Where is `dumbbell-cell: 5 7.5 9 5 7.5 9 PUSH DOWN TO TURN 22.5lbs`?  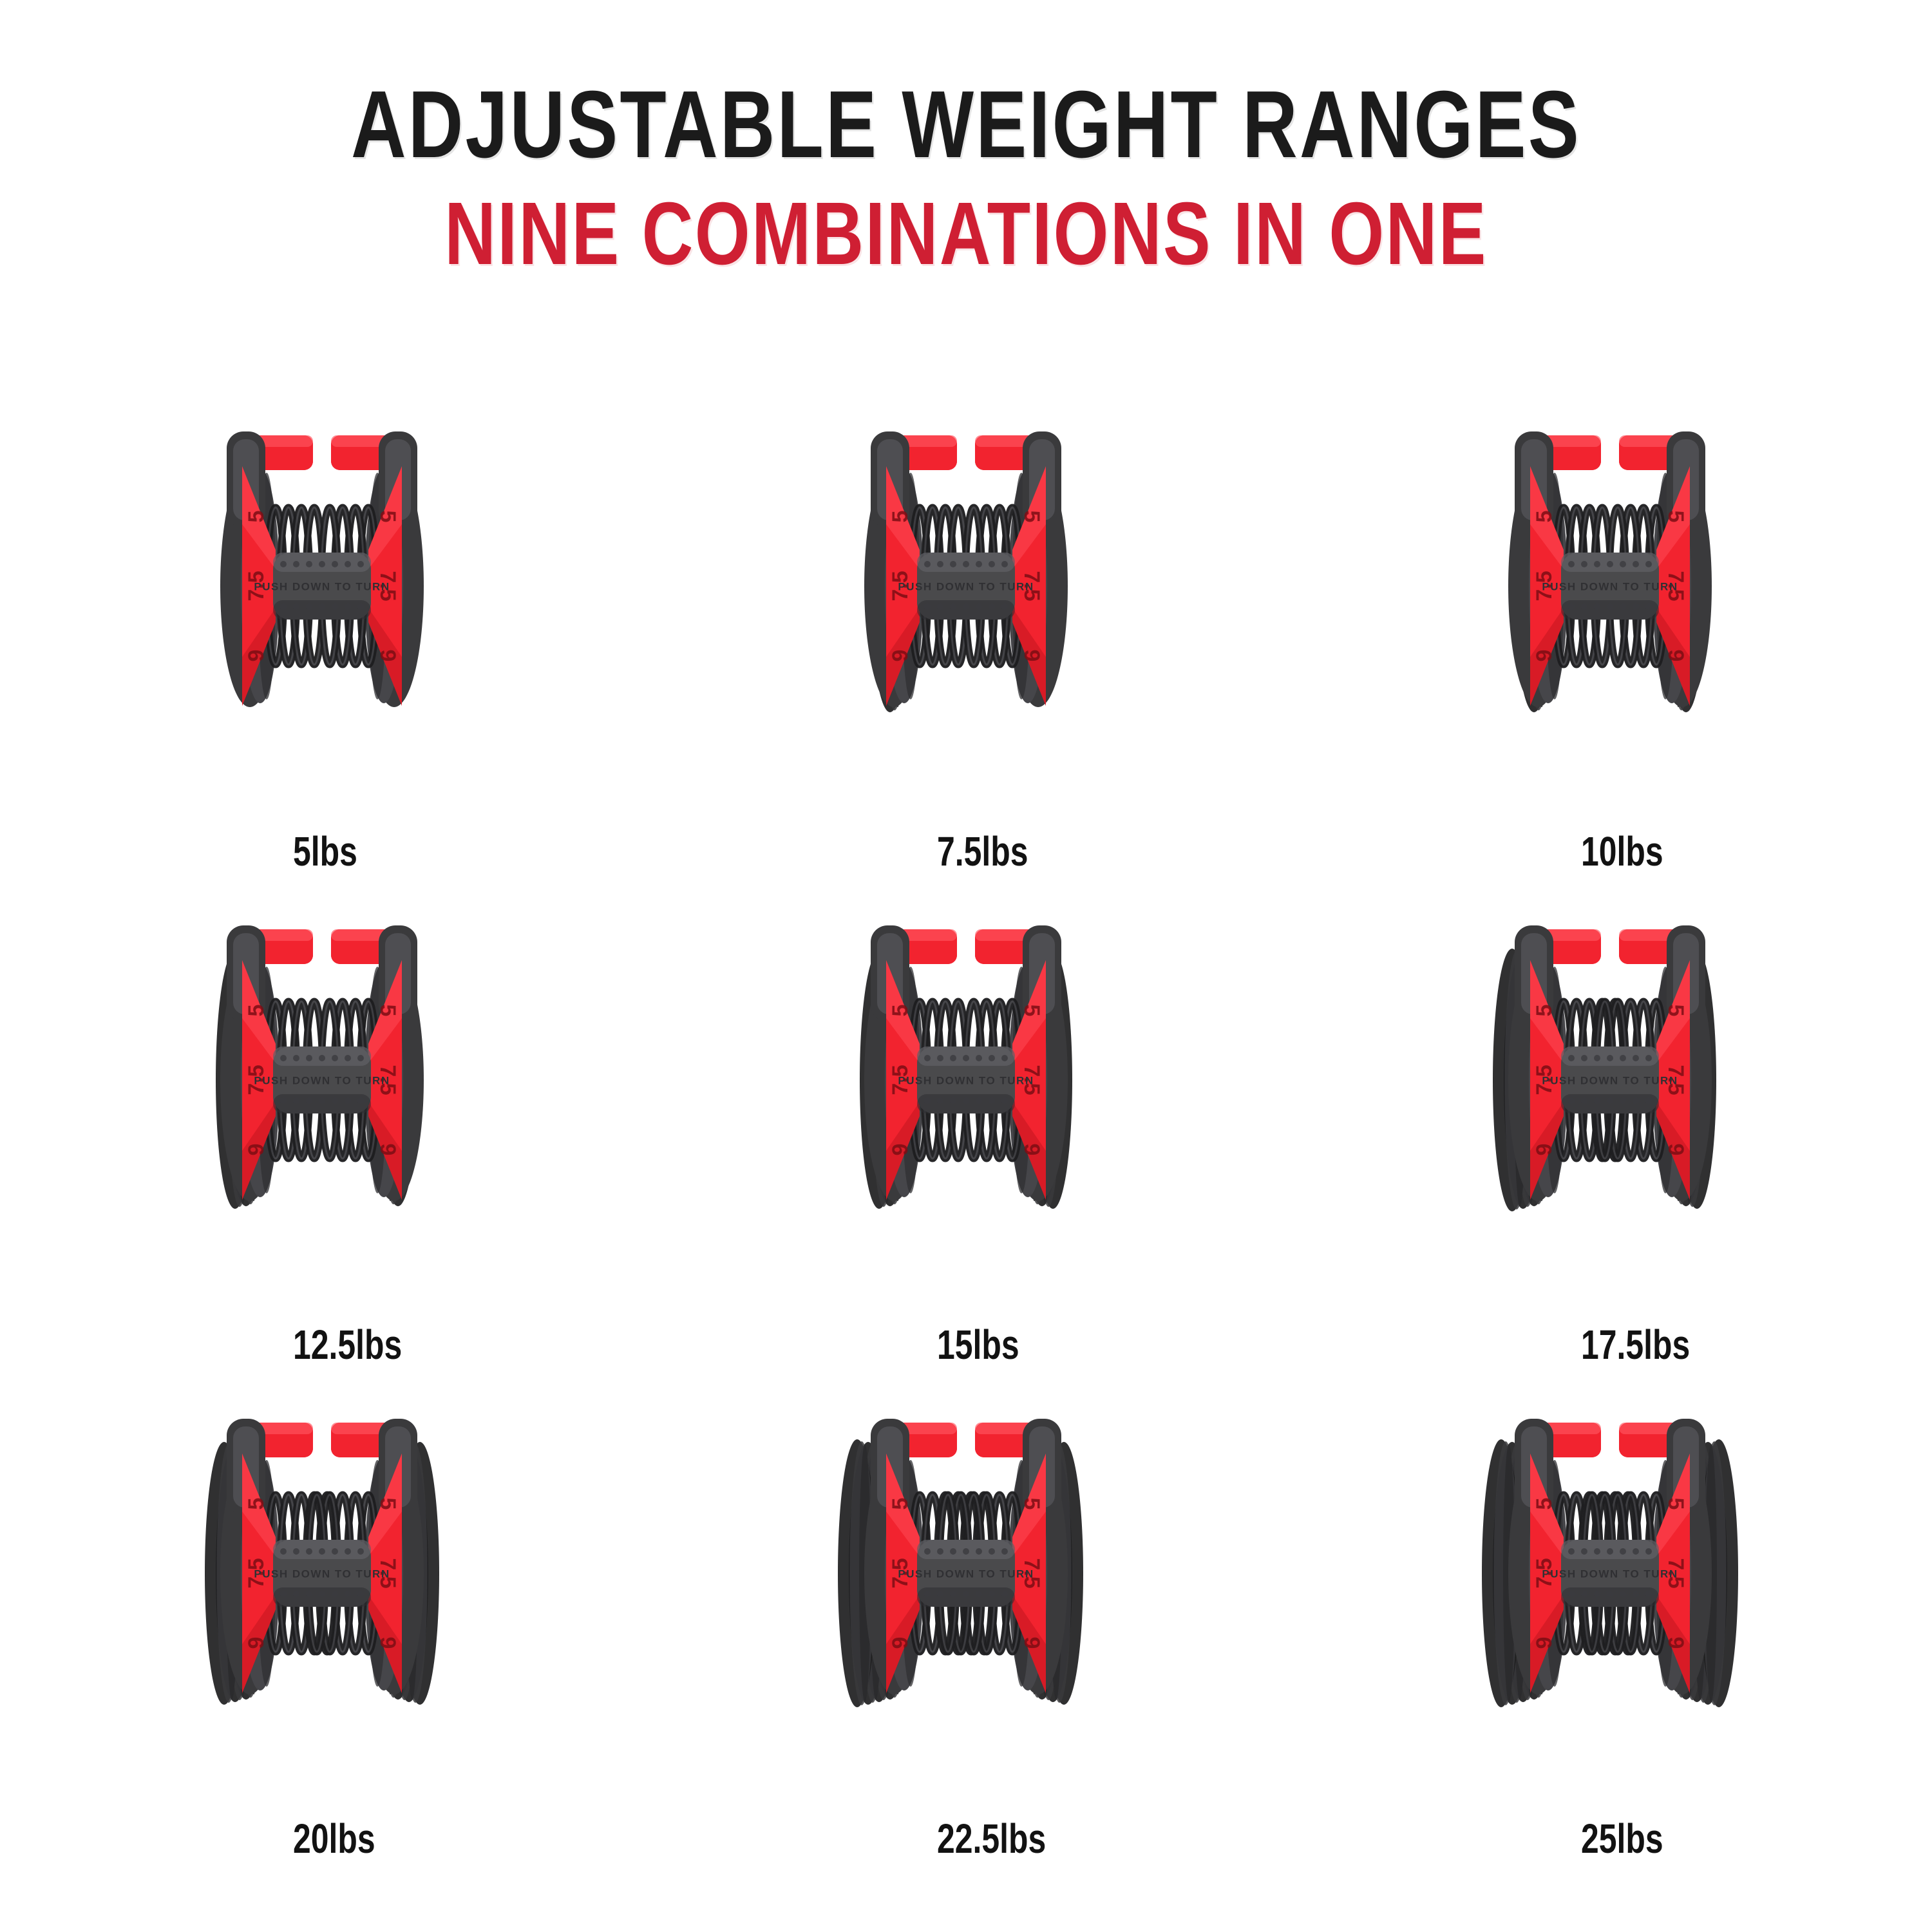
dumbbell-cell: 5 7.5 9 5 7.5 9 PUSH DOWN TO TURN 22.5lbs is located at coordinates (966, 1640).